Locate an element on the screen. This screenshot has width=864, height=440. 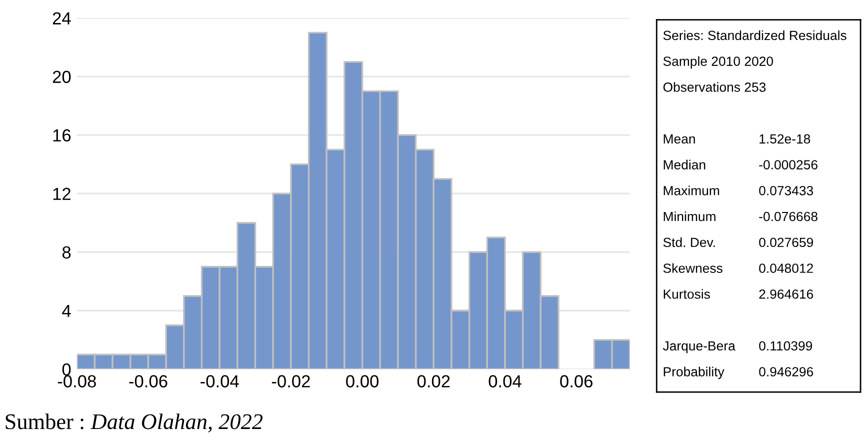
y-tick-label: 4 is located at coordinates (66, 310).